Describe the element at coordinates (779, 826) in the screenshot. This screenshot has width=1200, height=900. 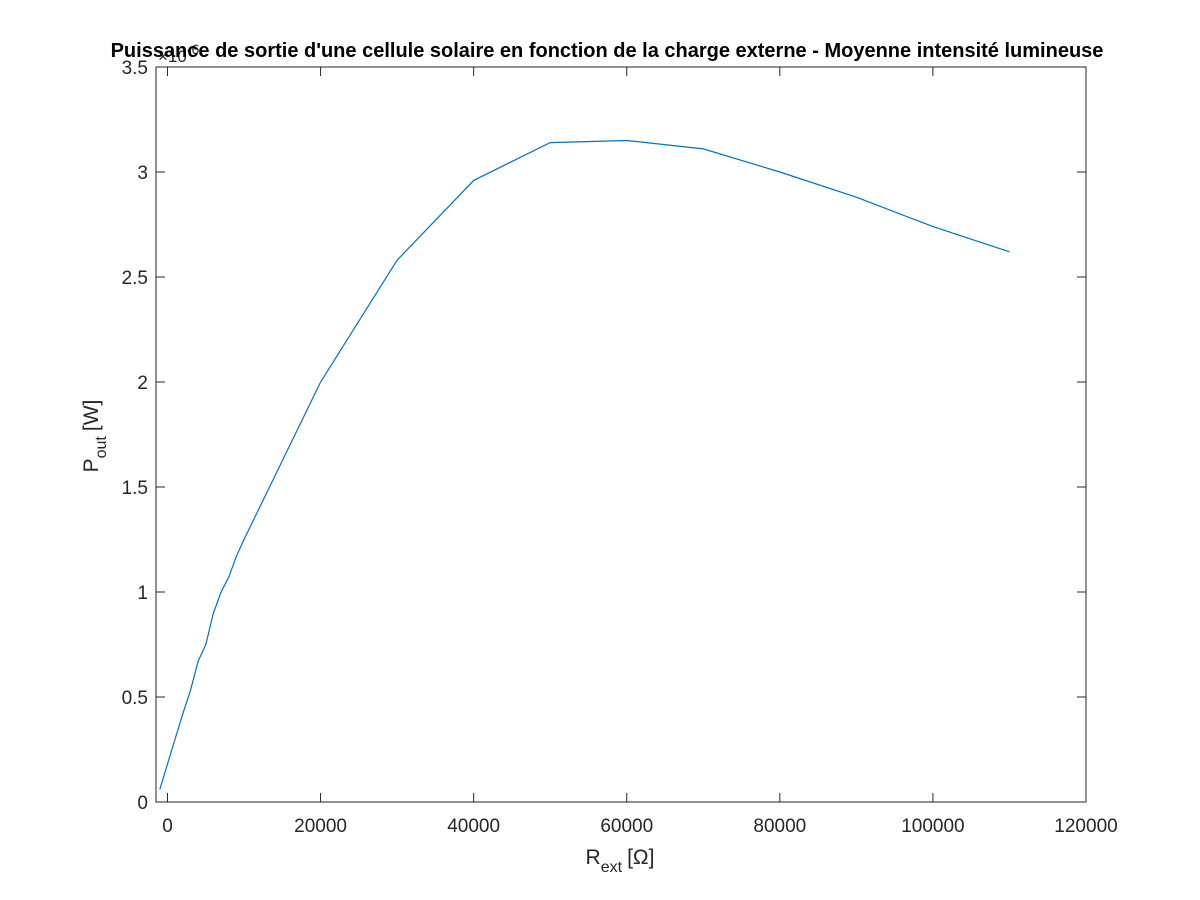
I see `x-tick-label: 80000` at that location.